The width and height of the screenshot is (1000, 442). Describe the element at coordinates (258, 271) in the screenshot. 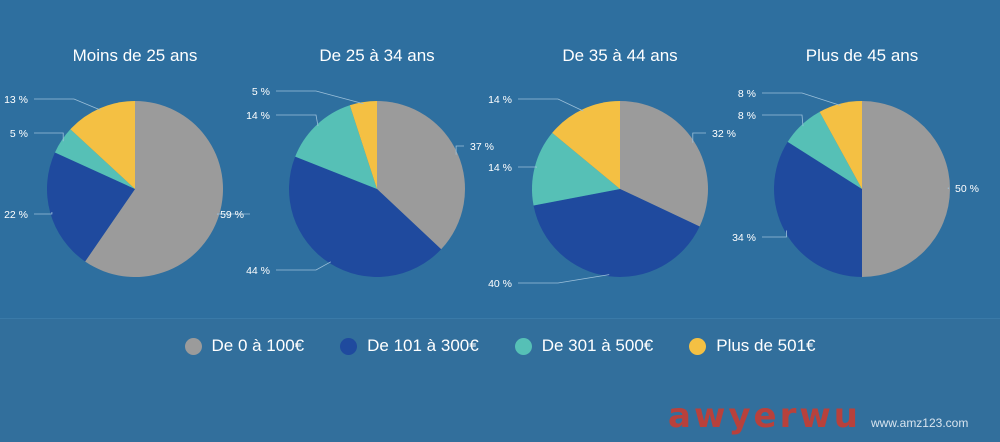

I see `pct-label-101-300: 44 %` at that location.